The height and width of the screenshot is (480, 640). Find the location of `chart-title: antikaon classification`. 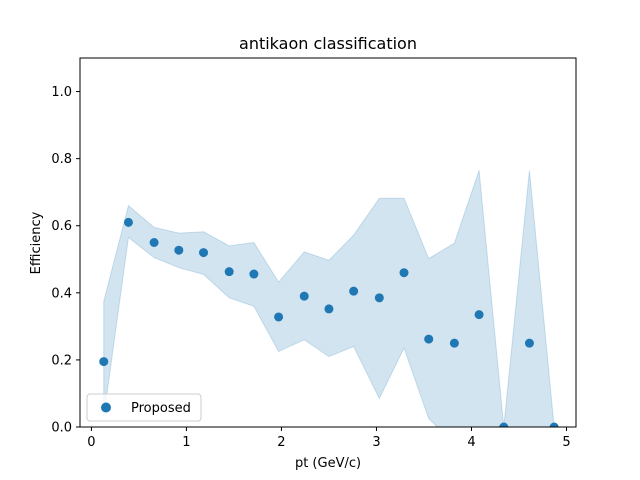

chart-title: antikaon classification is located at coordinates (328, 43).